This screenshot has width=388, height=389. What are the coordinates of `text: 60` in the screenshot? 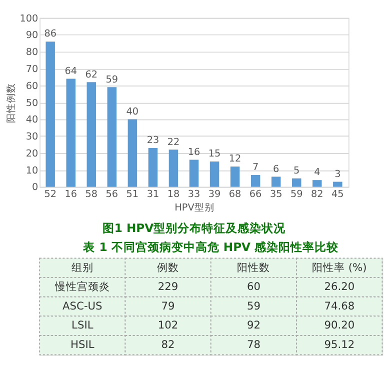 It's located at (253, 287).